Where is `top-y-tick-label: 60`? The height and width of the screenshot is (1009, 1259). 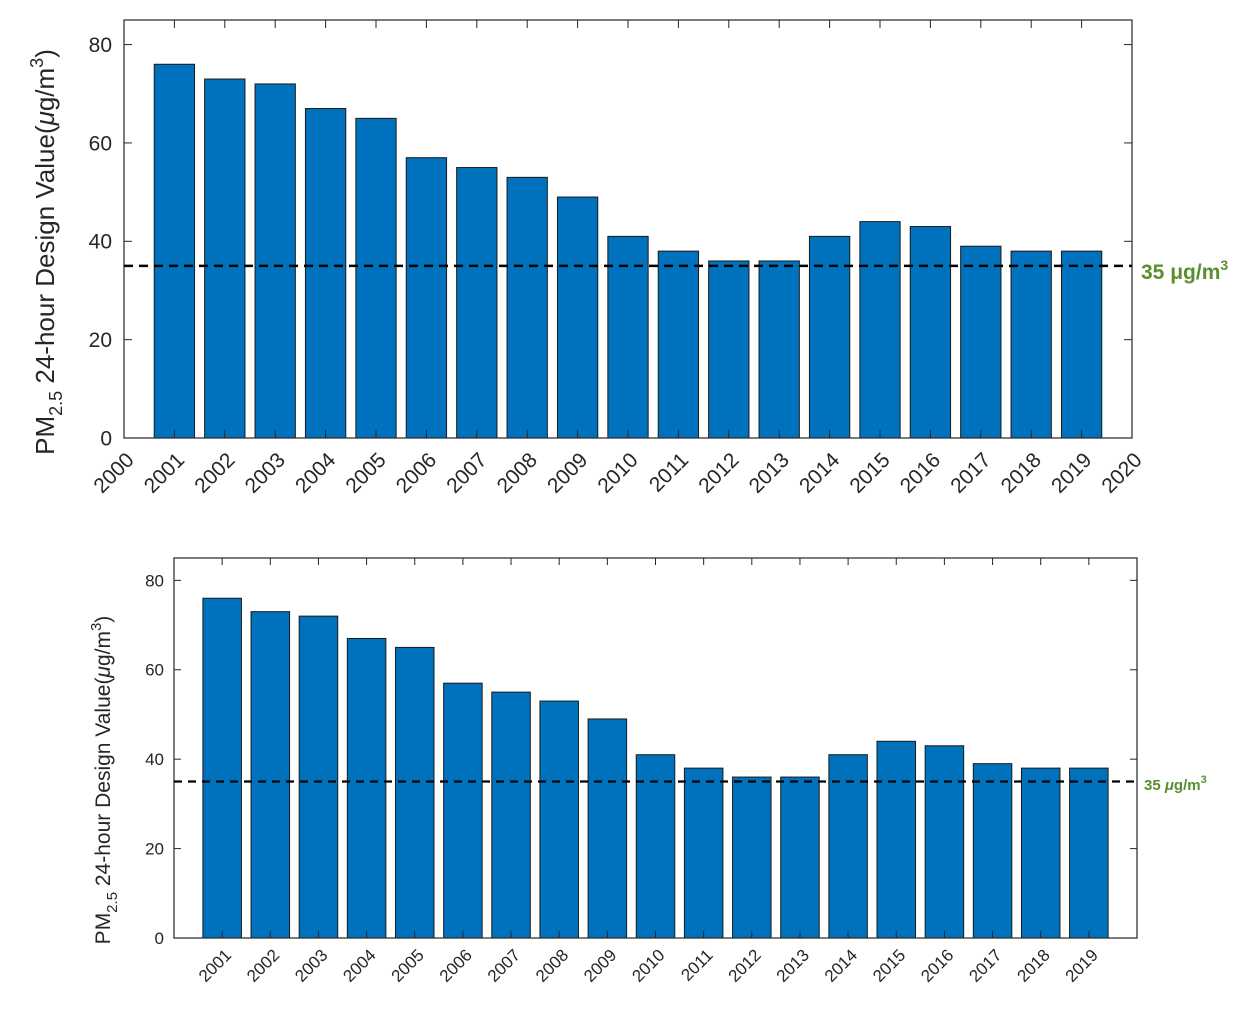
top-y-tick-label: 60 is located at coordinates (100, 143).